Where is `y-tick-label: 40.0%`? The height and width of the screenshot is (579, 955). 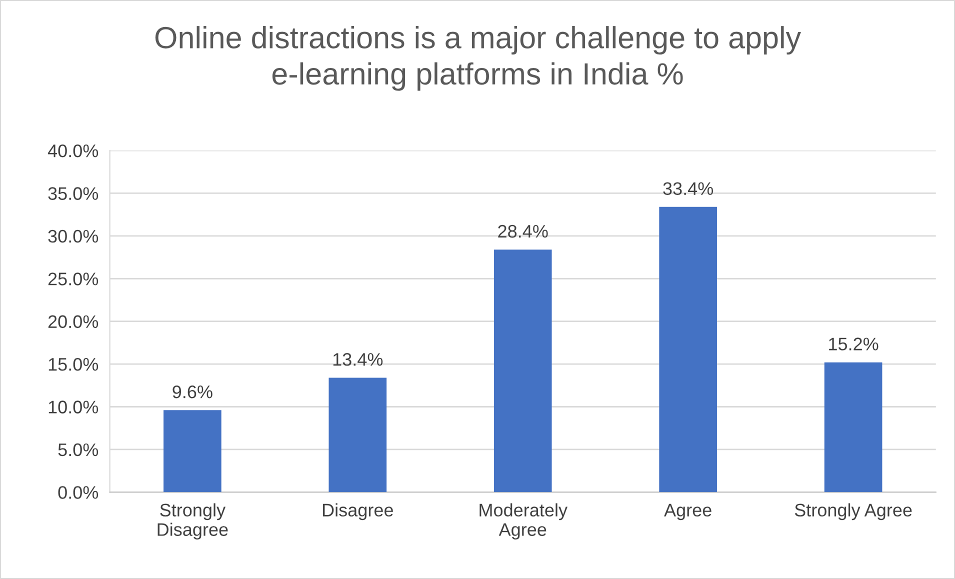
y-tick-label: 40.0% is located at coordinates (73, 151).